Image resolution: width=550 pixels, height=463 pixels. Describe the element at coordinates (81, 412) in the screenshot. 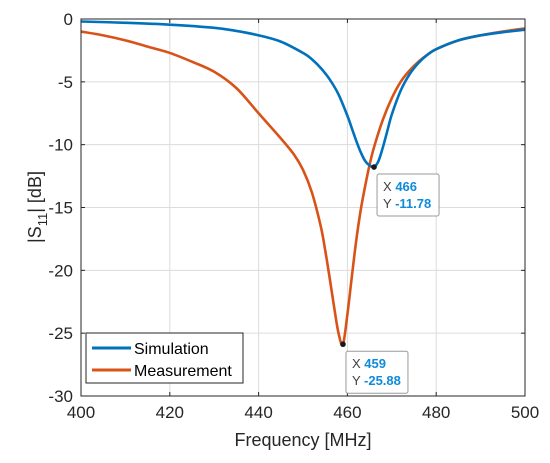

I see `x-tick-label: 400` at that location.